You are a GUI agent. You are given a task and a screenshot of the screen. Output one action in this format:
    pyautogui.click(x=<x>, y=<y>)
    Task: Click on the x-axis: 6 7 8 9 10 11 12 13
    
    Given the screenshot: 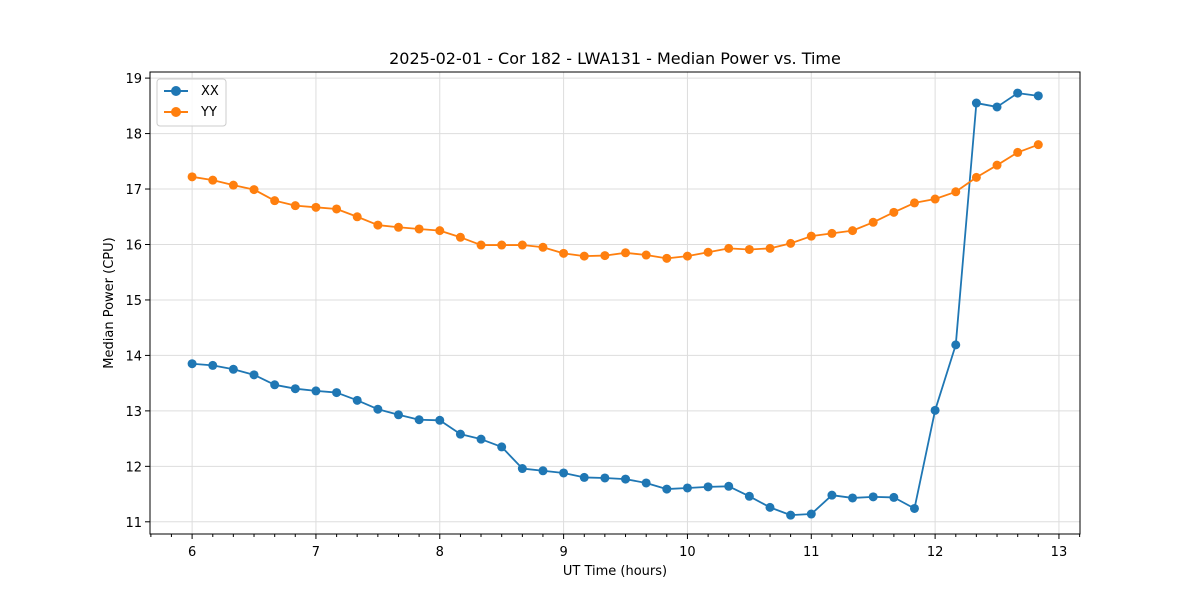 What is the action you would take?
    pyautogui.click(x=615, y=547)
    